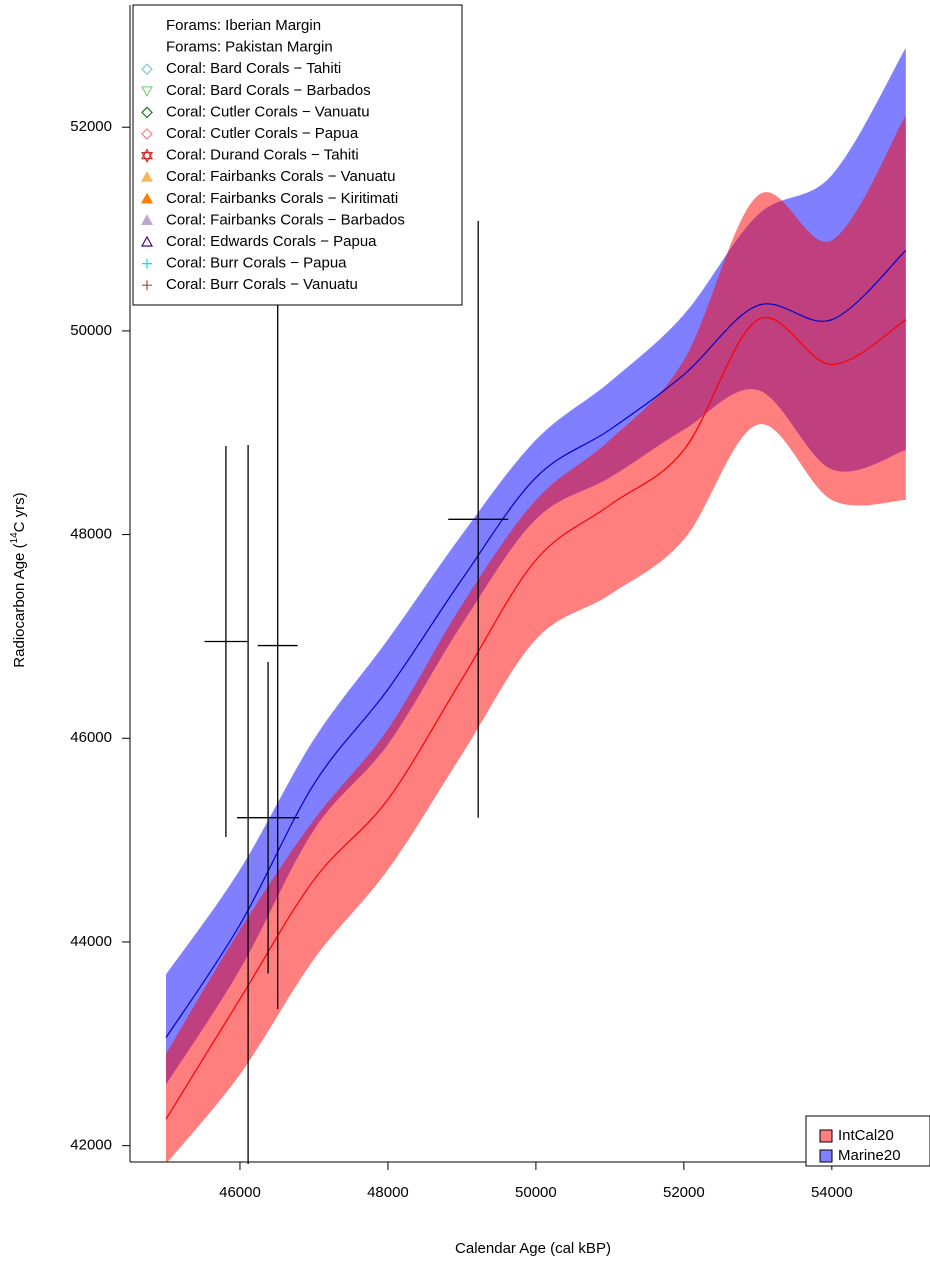  What do you see at coordinates (268, 90) in the screenshot?
I see `legend-label: Coral: Bard Corals − Barbados` at bounding box center [268, 90].